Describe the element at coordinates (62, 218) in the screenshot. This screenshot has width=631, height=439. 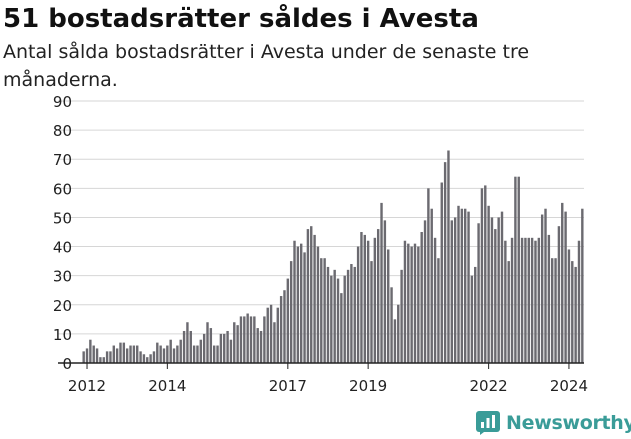
I see `y-tick-label: 50` at that location.